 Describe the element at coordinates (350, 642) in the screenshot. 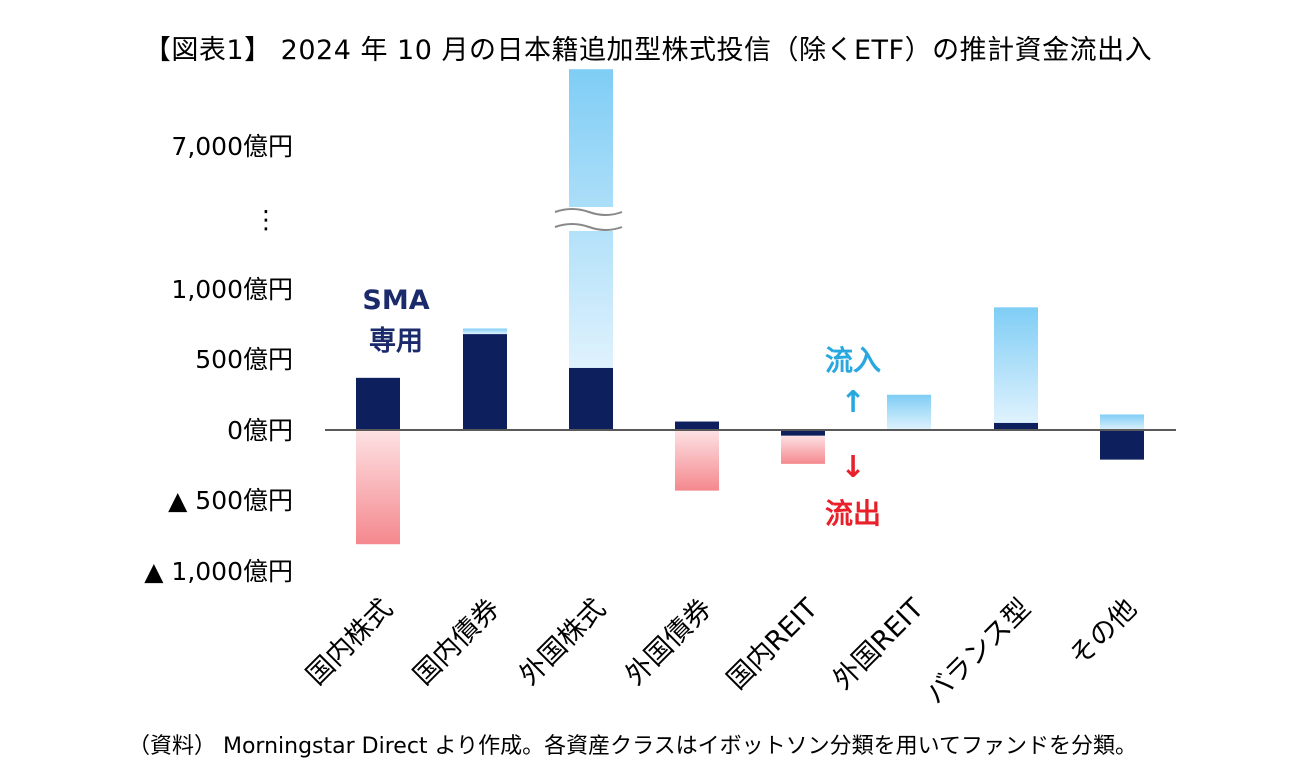

I see `x-category-label: 国内株式` at that location.